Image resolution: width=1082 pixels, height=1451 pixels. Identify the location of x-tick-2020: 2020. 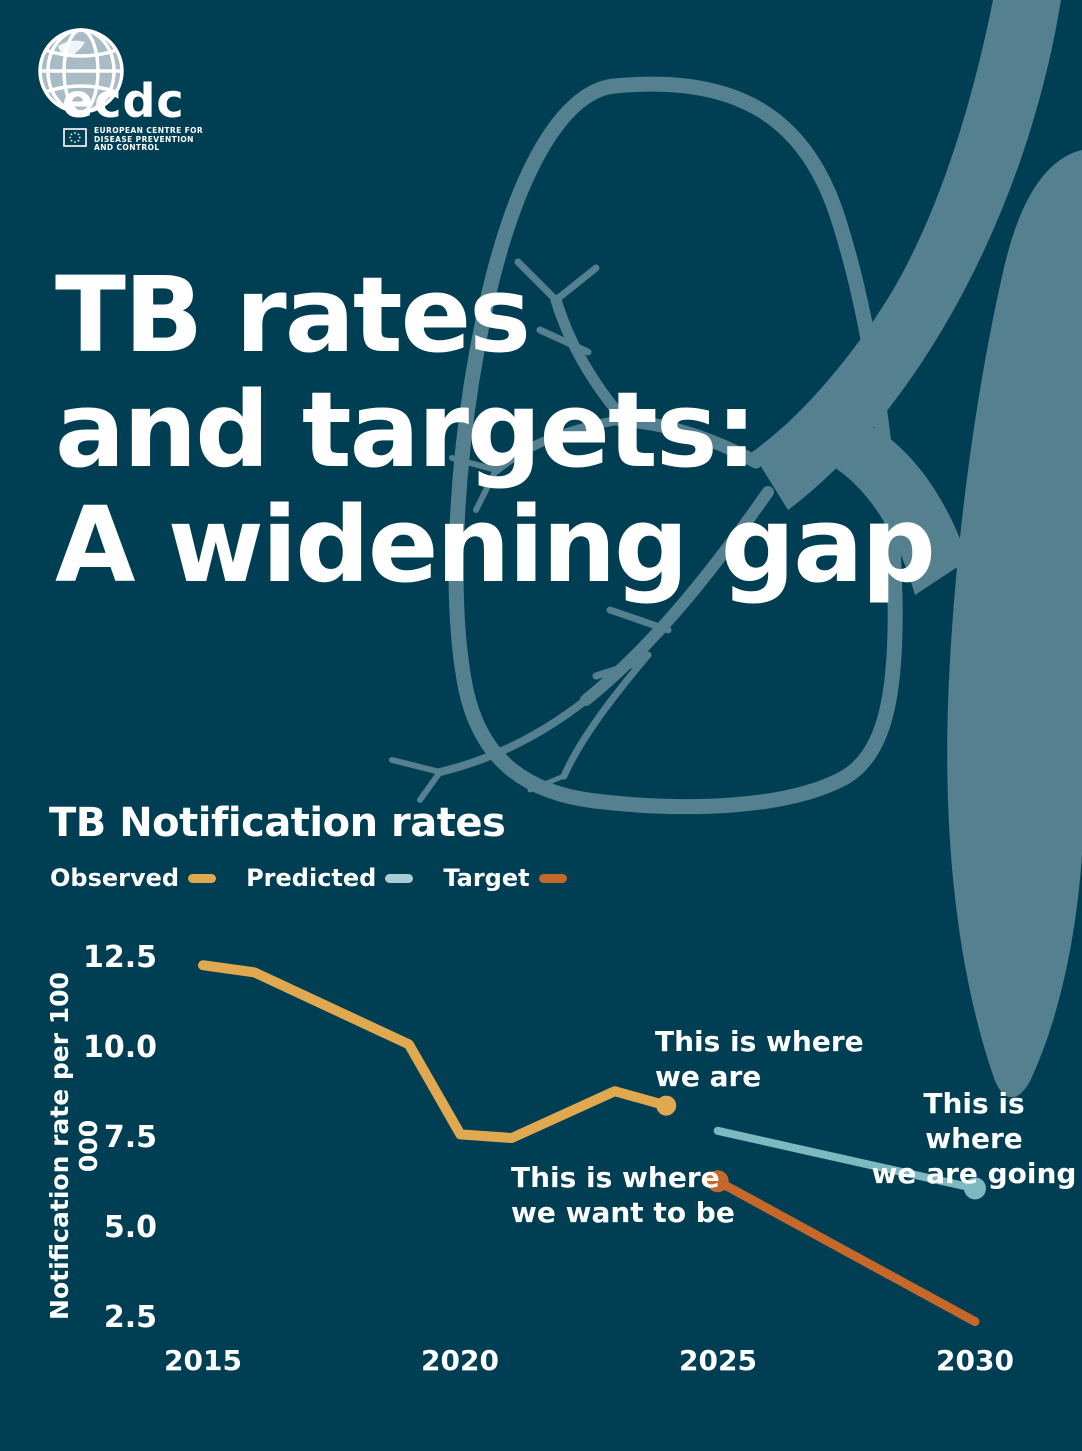
(460, 1360).